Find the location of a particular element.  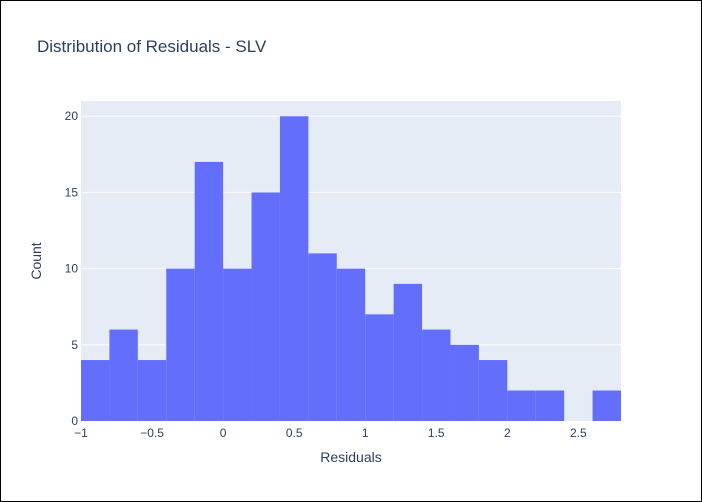

x-tick-label: 0.5 is located at coordinates (294, 433).